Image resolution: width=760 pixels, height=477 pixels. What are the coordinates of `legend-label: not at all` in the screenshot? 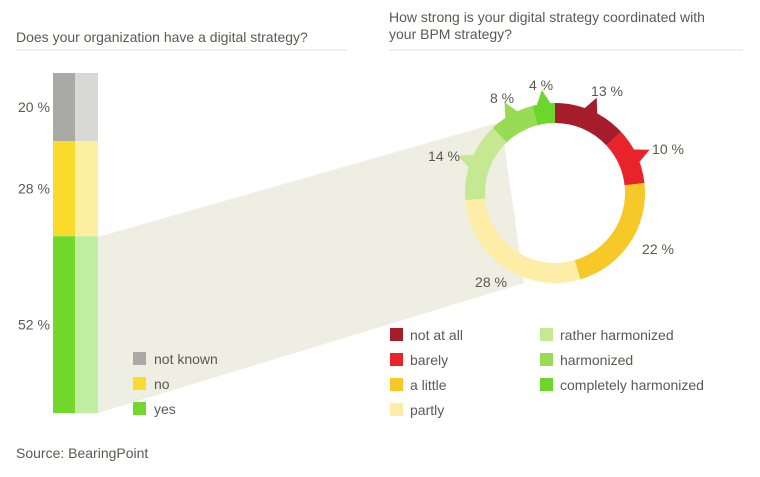 It's located at (436, 335).